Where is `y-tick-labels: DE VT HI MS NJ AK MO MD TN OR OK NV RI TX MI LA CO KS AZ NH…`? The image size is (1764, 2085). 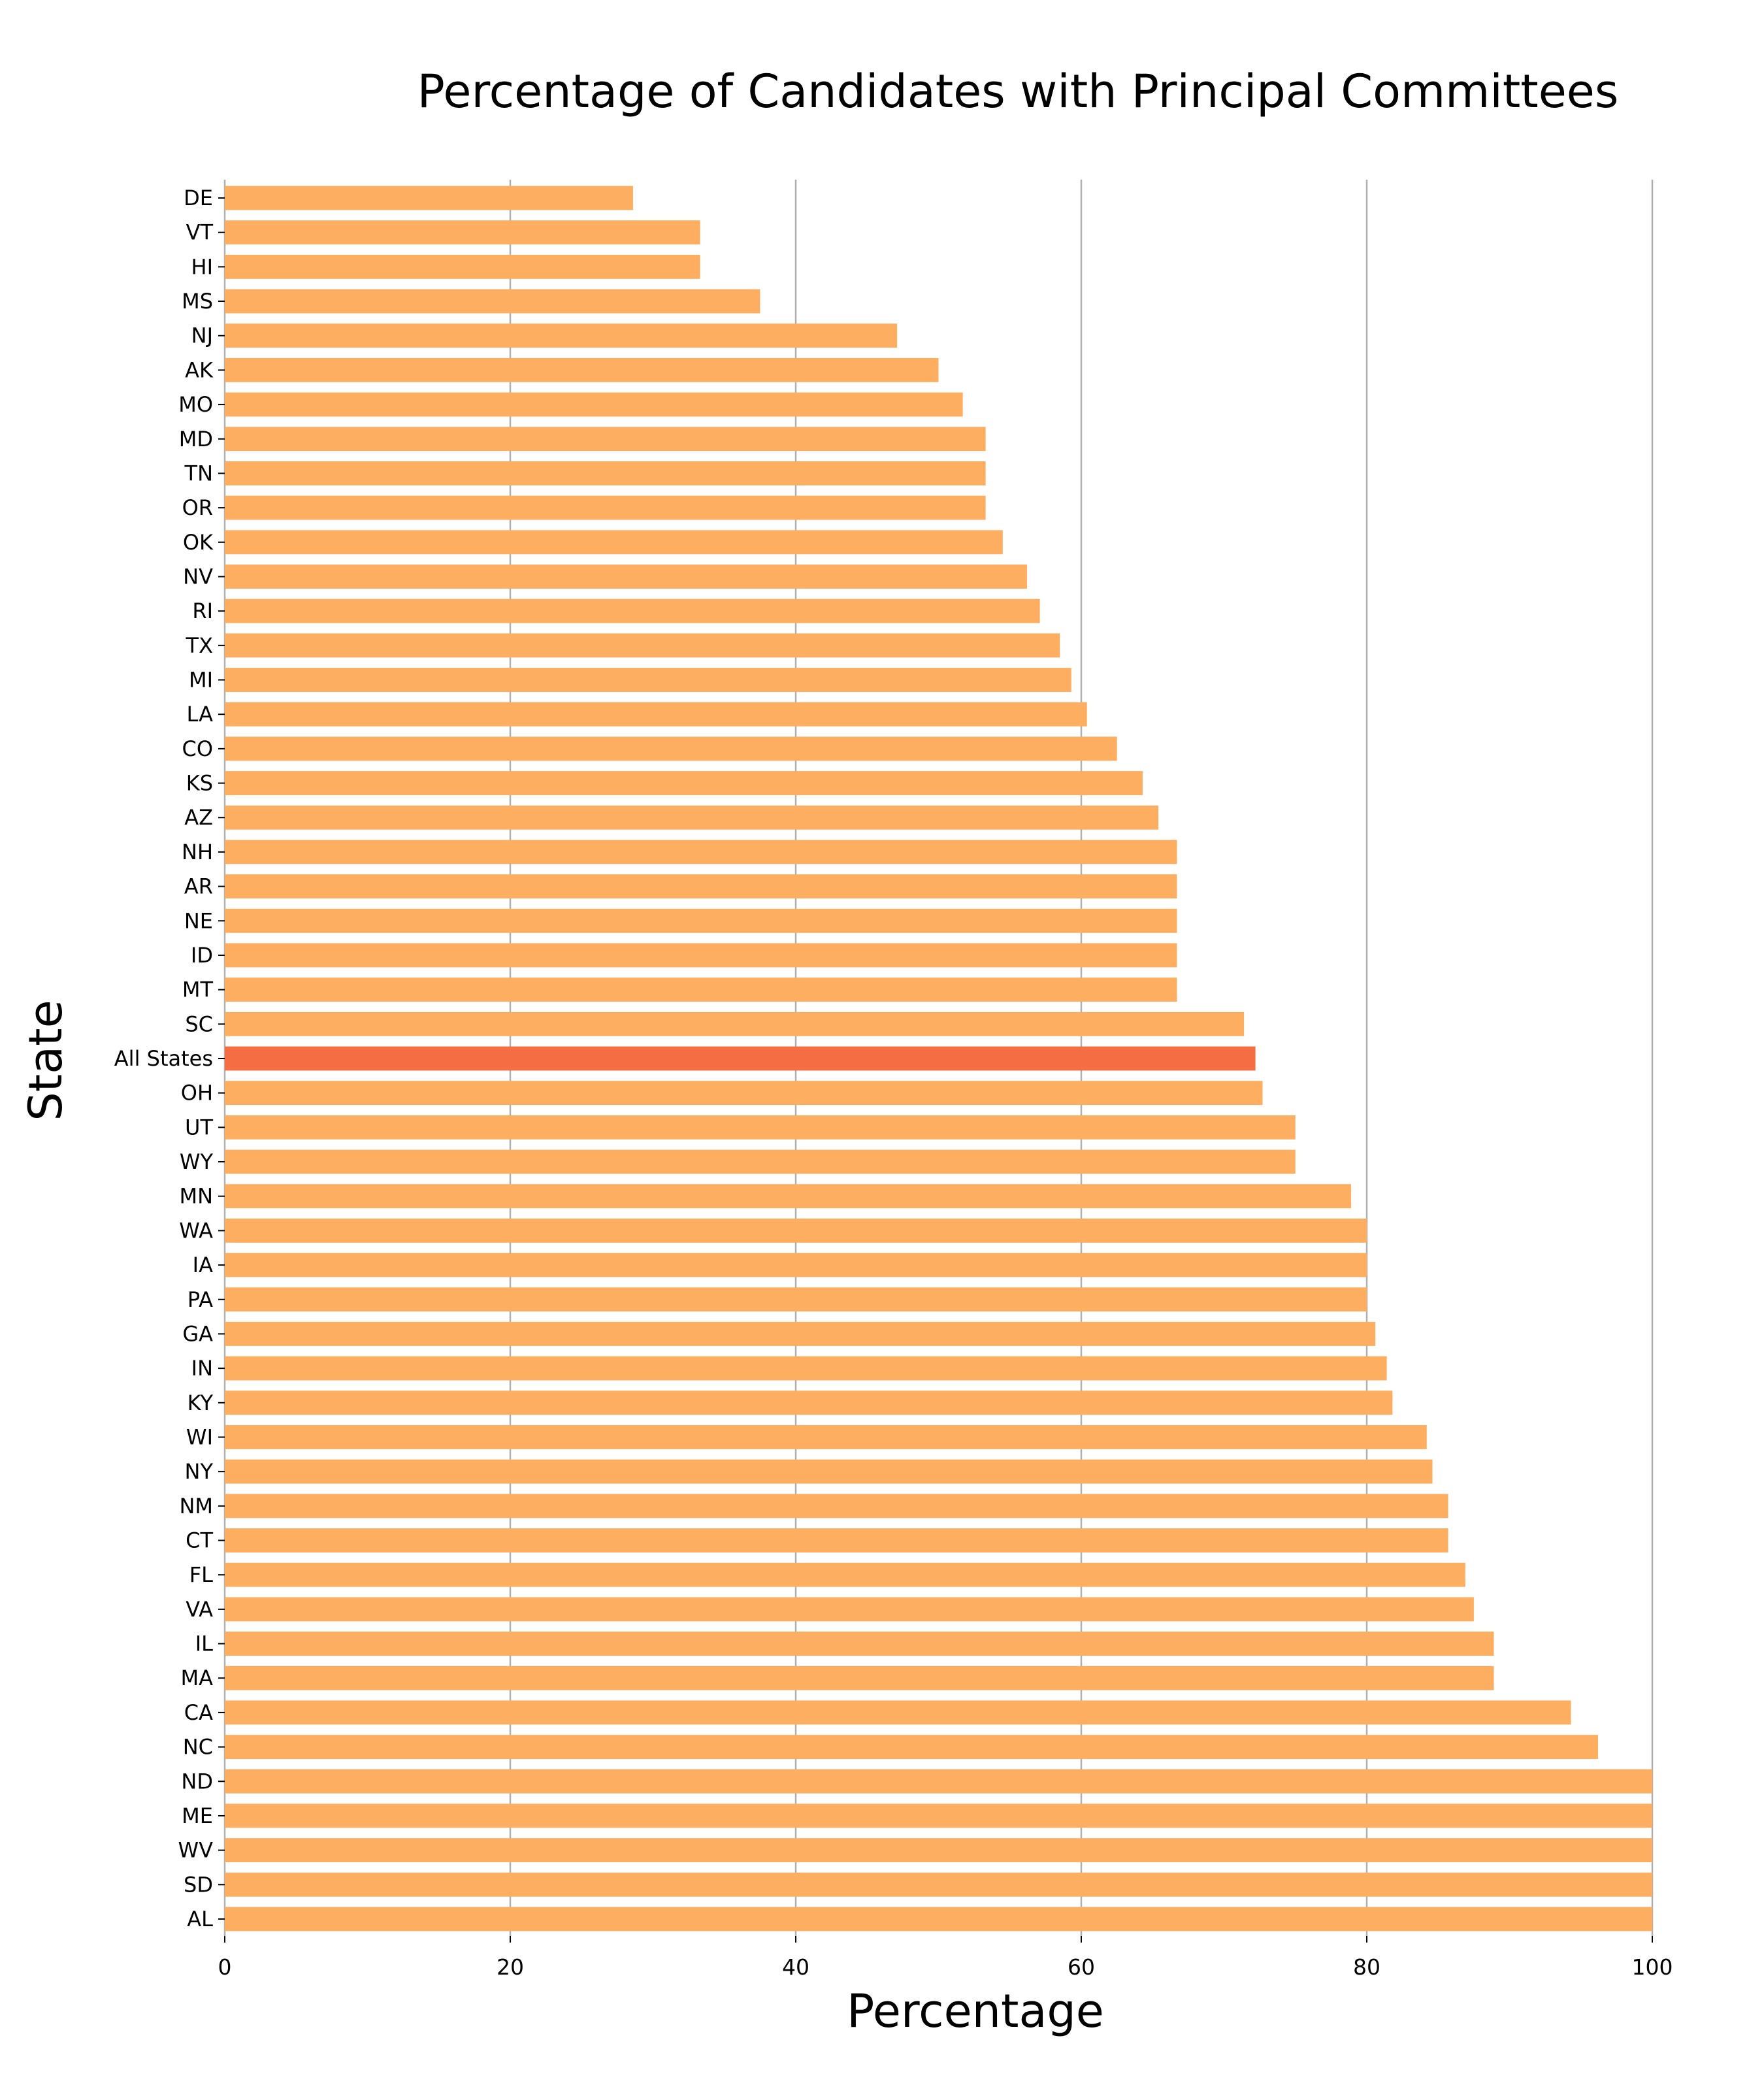
y-tick-labels: DE VT HI MS NJ AK MO MD TN OR OK NV RI TX MI LA CO KS AZ NH… is located at coordinates (169, 1058).